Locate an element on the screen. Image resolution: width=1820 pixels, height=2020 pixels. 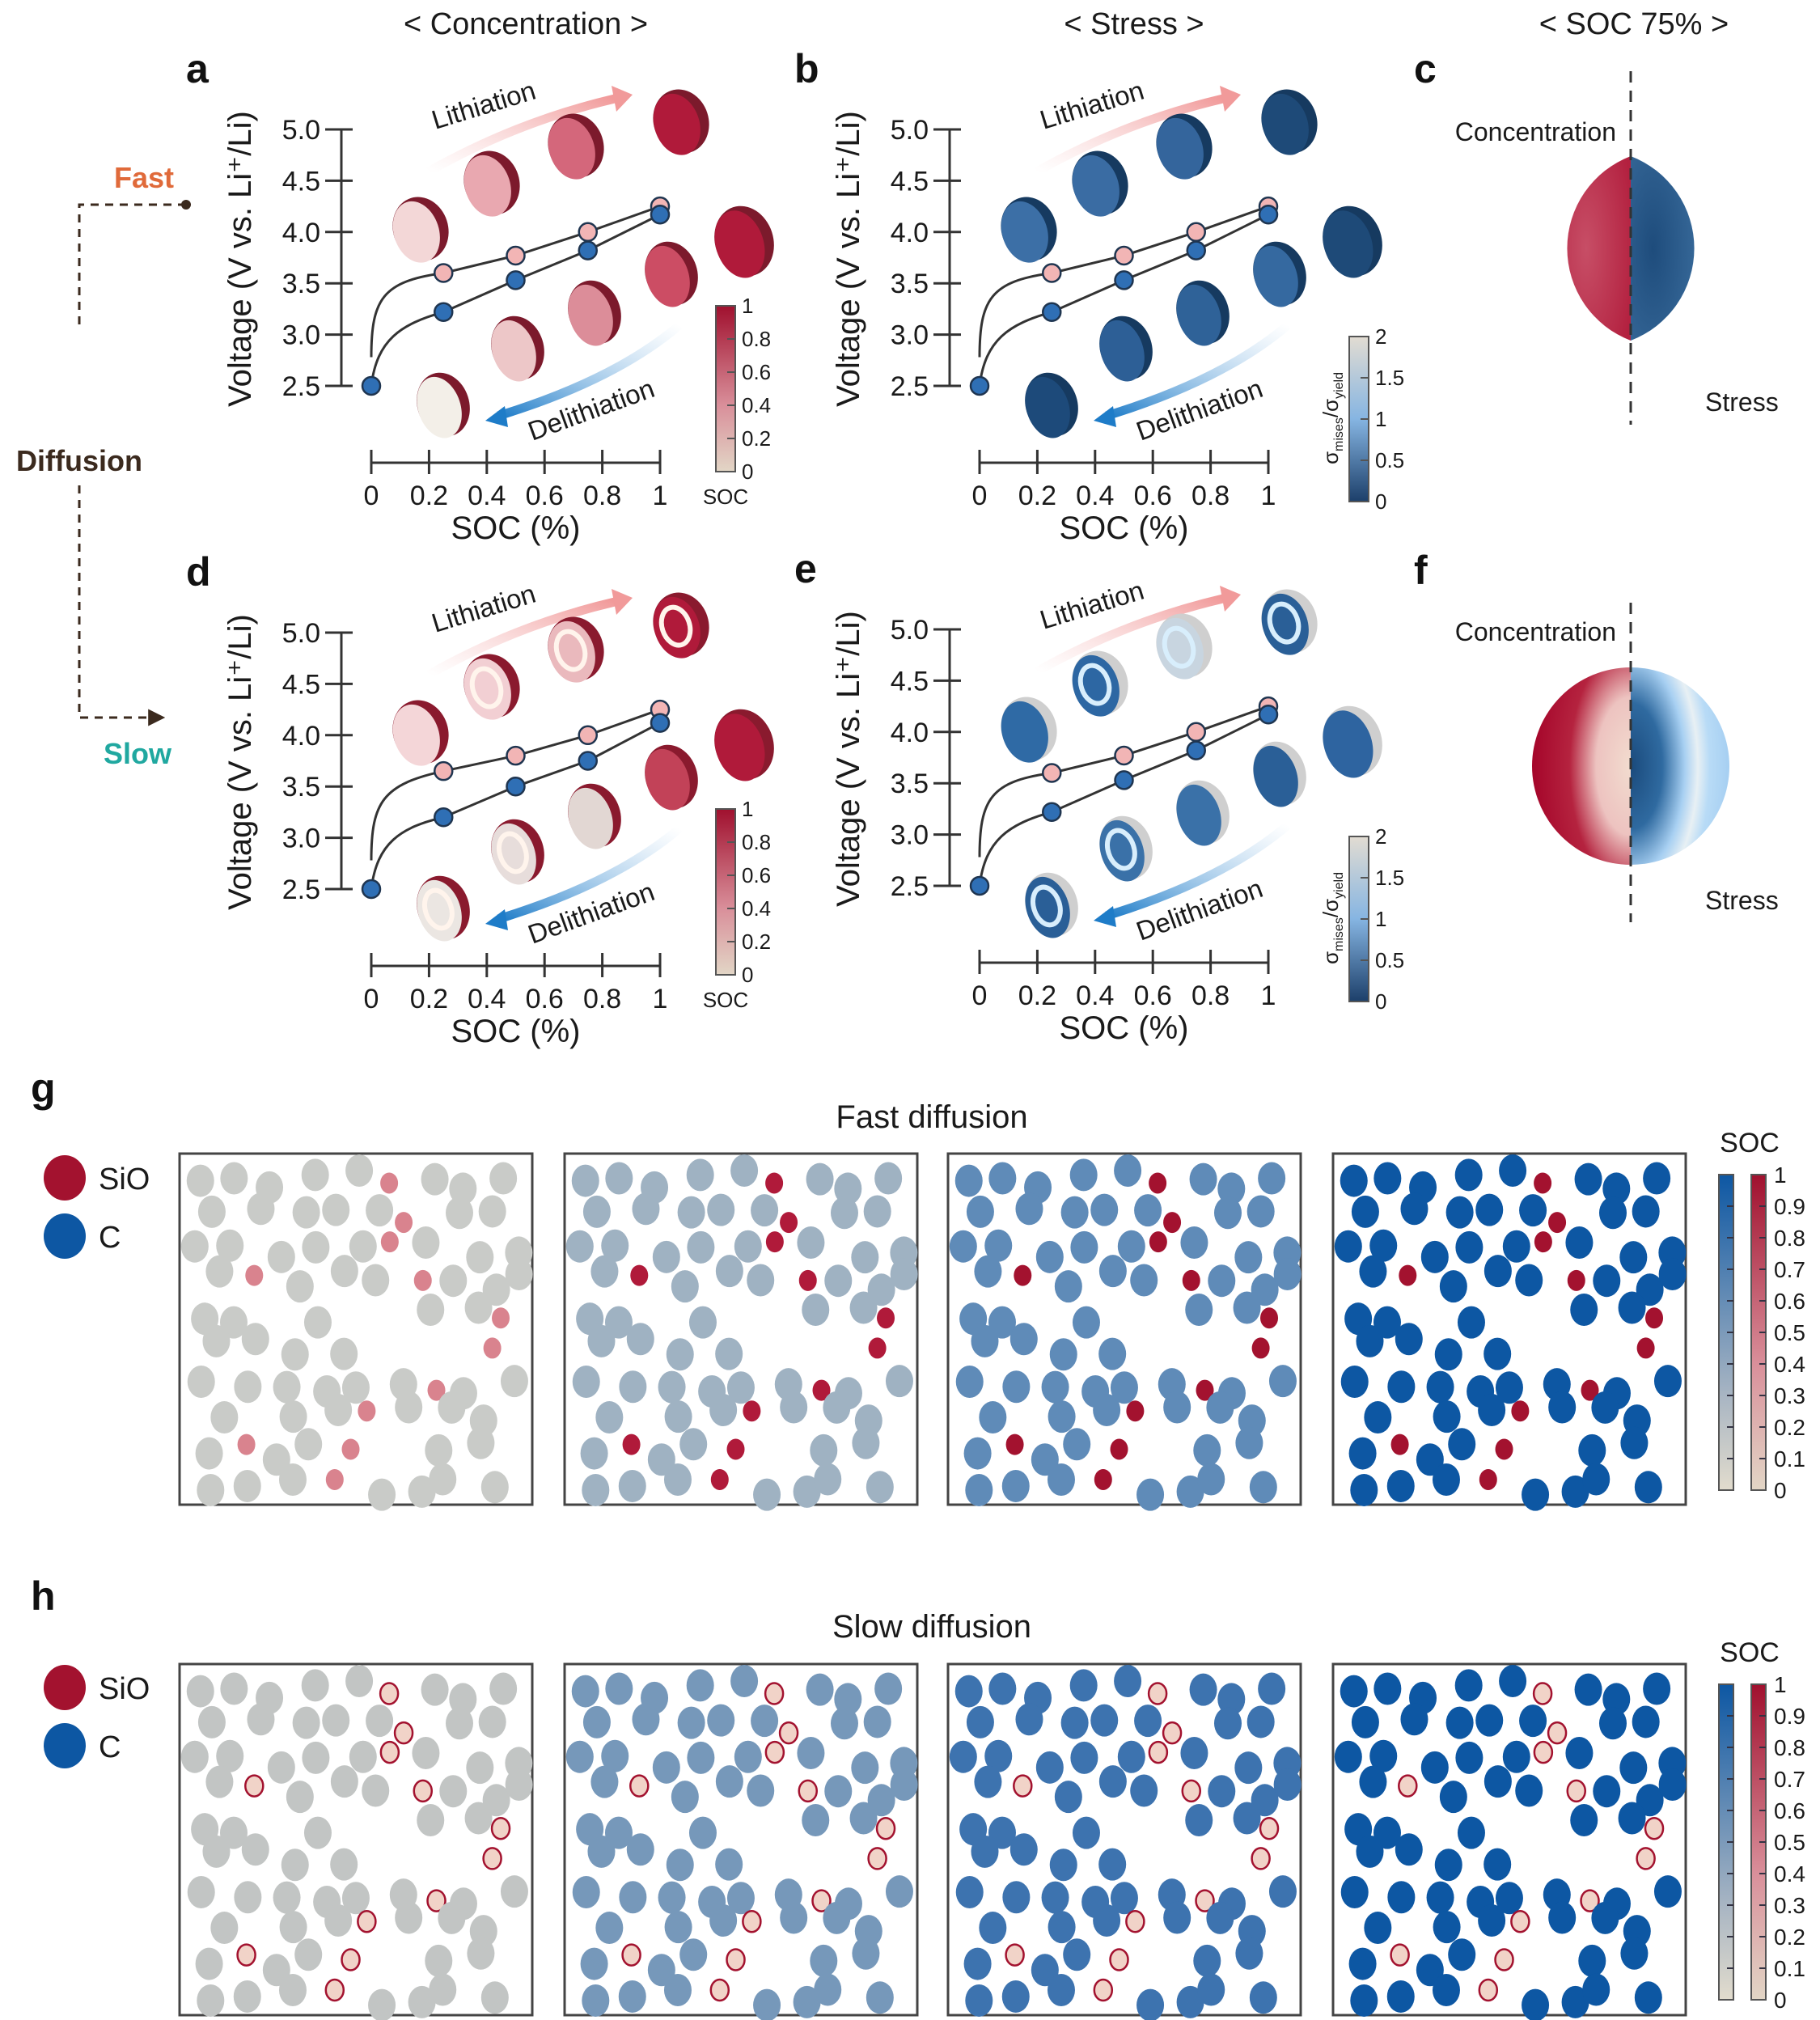
x-tick-label: 0 is located at coordinates (371, 496).